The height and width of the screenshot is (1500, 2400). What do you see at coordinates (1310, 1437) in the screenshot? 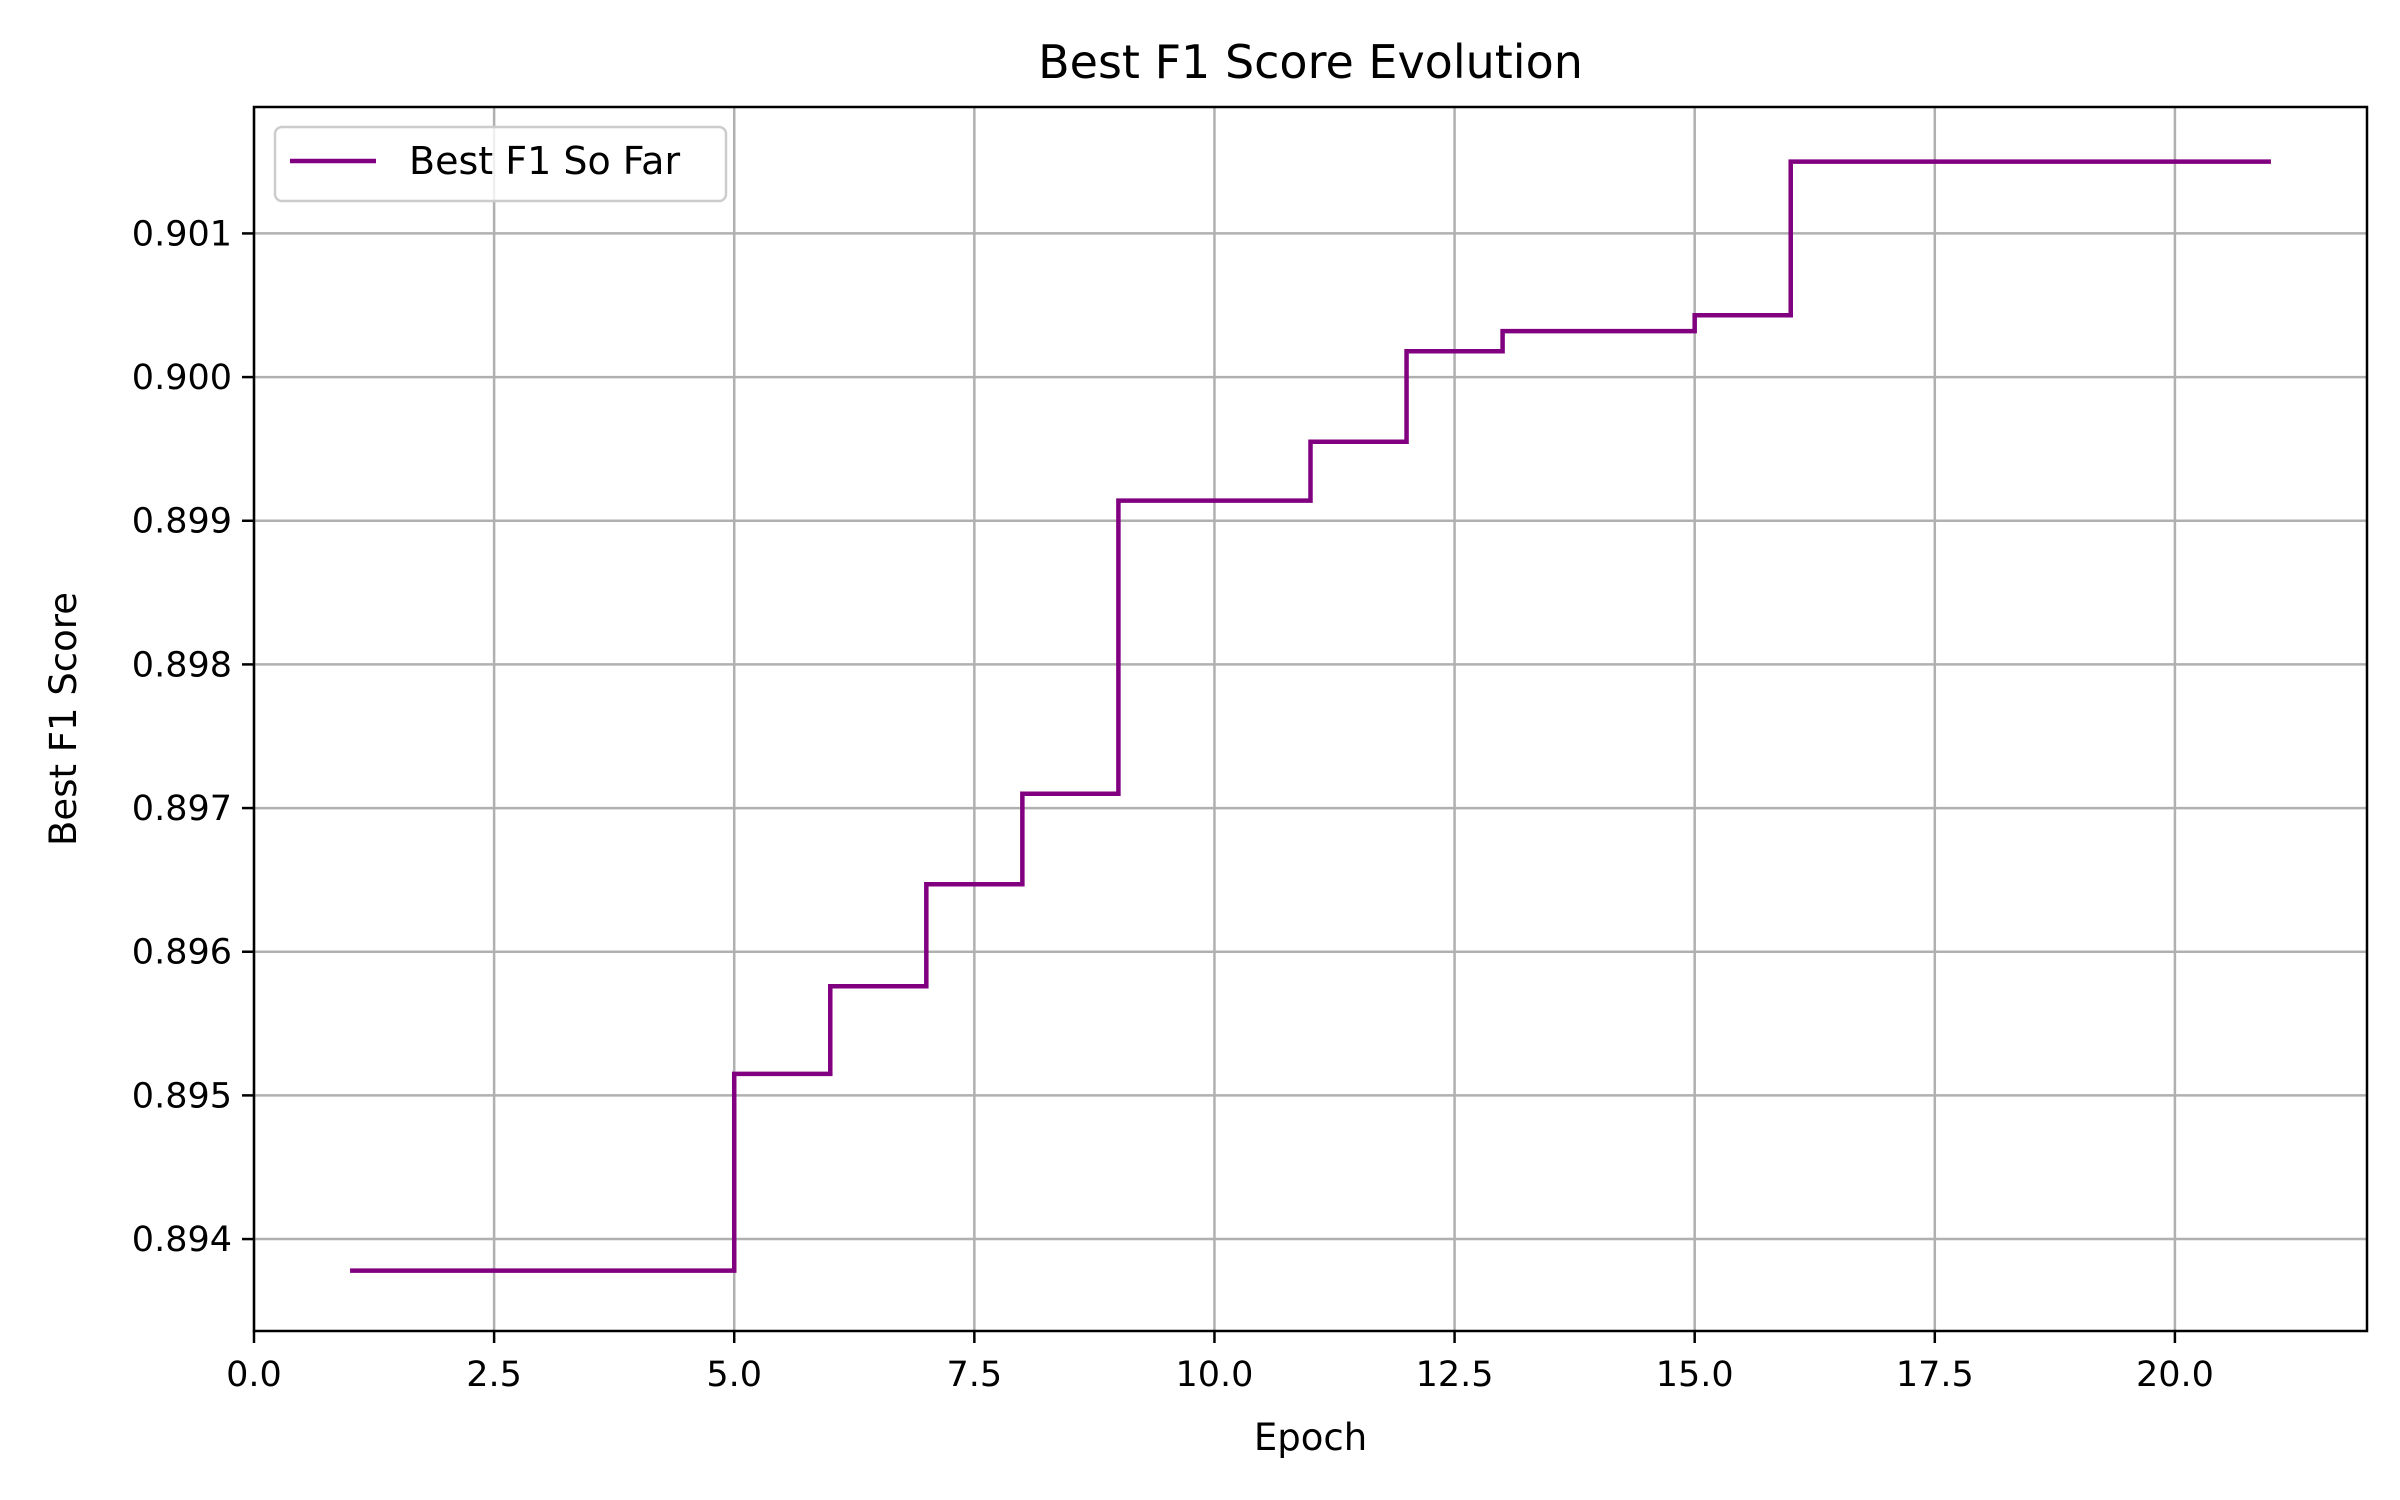
I see `x-axis-label: Epoch` at bounding box center [1310, 1437].